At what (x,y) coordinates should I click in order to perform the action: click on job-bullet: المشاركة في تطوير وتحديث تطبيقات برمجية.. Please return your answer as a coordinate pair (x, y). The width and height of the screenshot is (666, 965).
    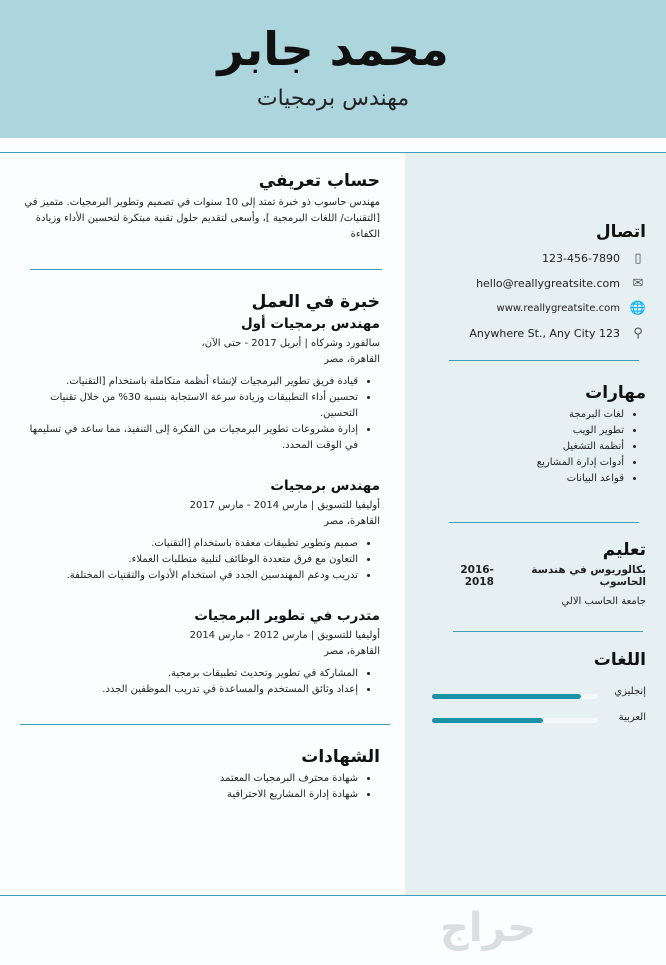
    Looking at the image, I should click on (189, 674).